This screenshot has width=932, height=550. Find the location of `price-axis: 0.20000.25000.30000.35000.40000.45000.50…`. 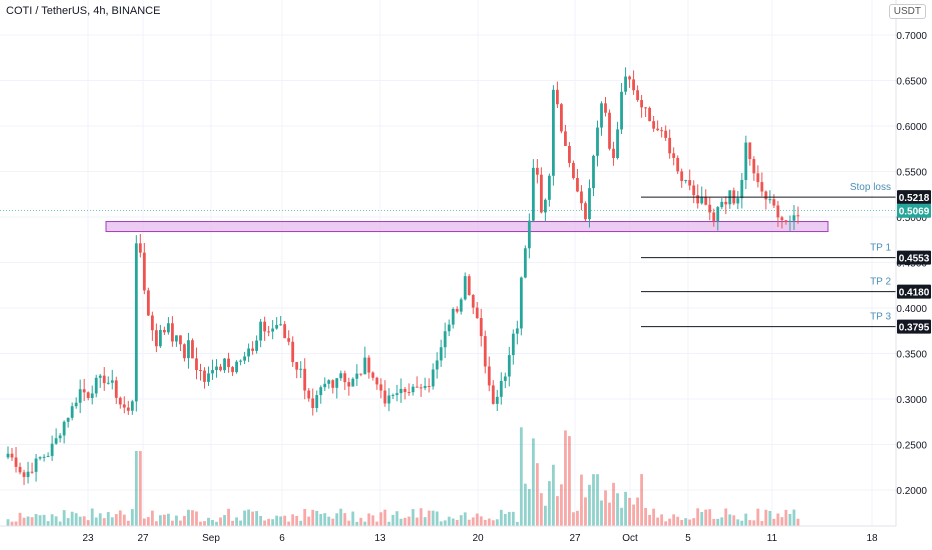

price-axis: 0.20000.25000.30000.35000.40000.45000.50… is located at coordinates (913, 275).